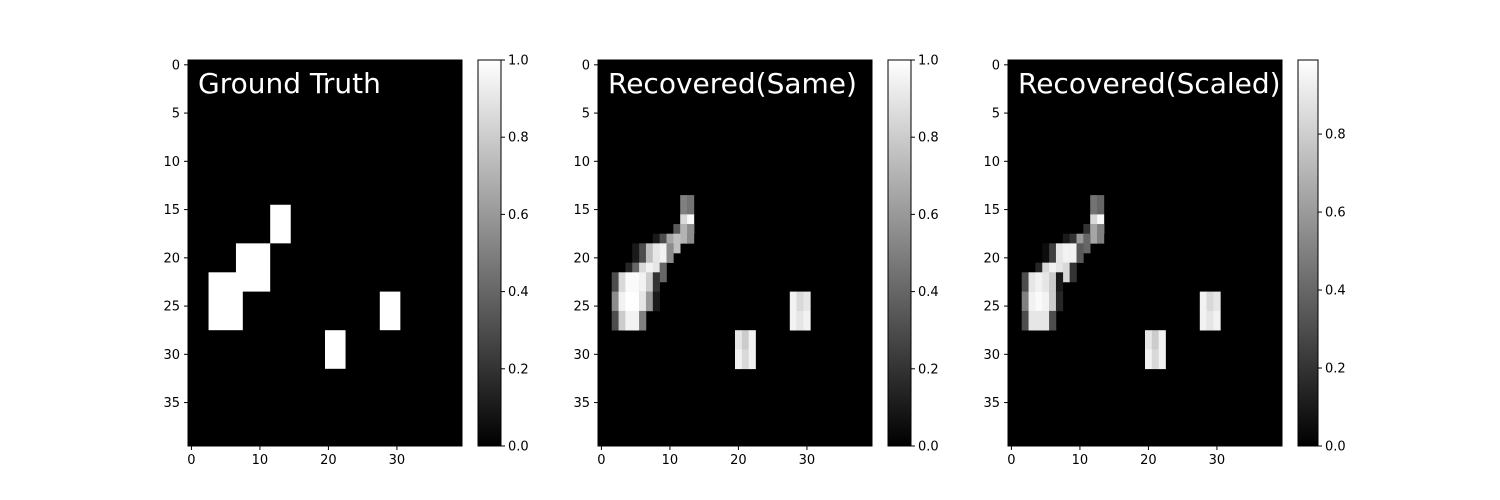 Image resolution: width=1500 pixels, height=500 pixels. I want to click on panel-title: Ground Truth, so click(289, 83).